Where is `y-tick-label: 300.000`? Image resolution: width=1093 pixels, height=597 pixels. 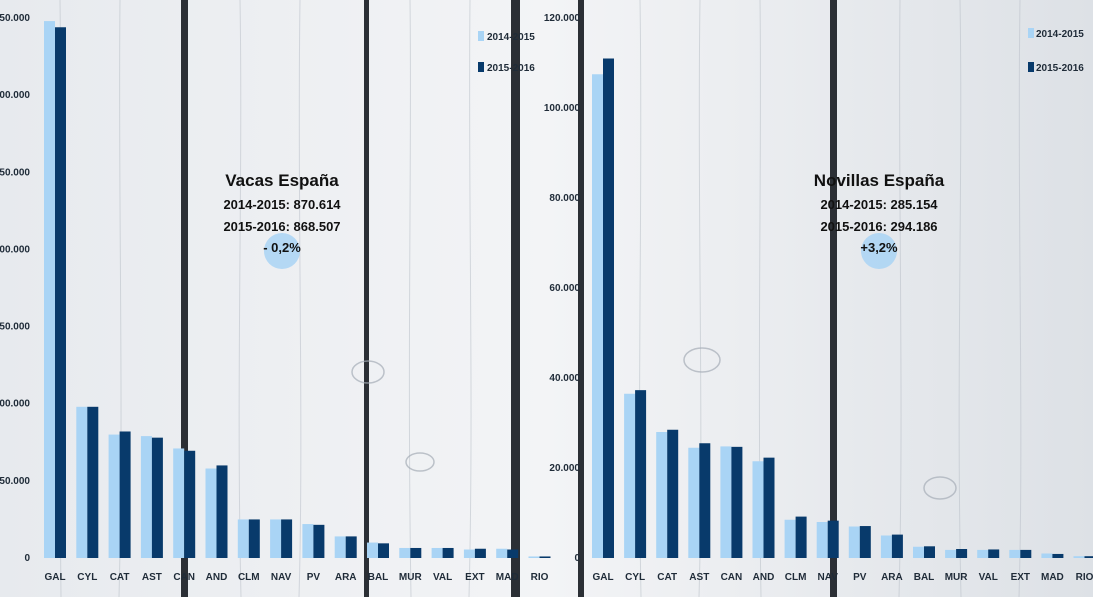 y-tick-label: 300.000 is located at coordinates (15, 95).